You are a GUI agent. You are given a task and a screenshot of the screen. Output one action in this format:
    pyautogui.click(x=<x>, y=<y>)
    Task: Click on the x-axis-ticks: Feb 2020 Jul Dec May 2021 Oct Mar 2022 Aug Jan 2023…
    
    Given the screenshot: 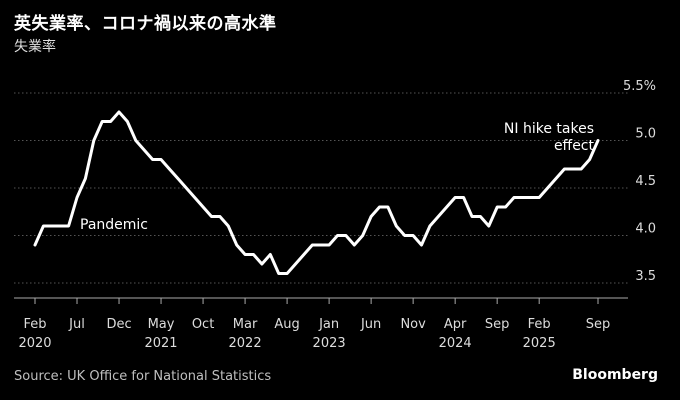 What is the action you would take?
    pyautogui.click(x=321, y=324)
    